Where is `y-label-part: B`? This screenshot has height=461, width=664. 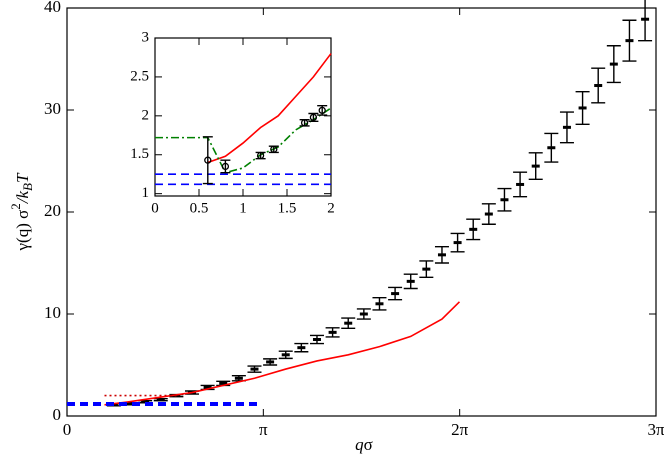
y-label-part: B is located at coordinates (27, 187).